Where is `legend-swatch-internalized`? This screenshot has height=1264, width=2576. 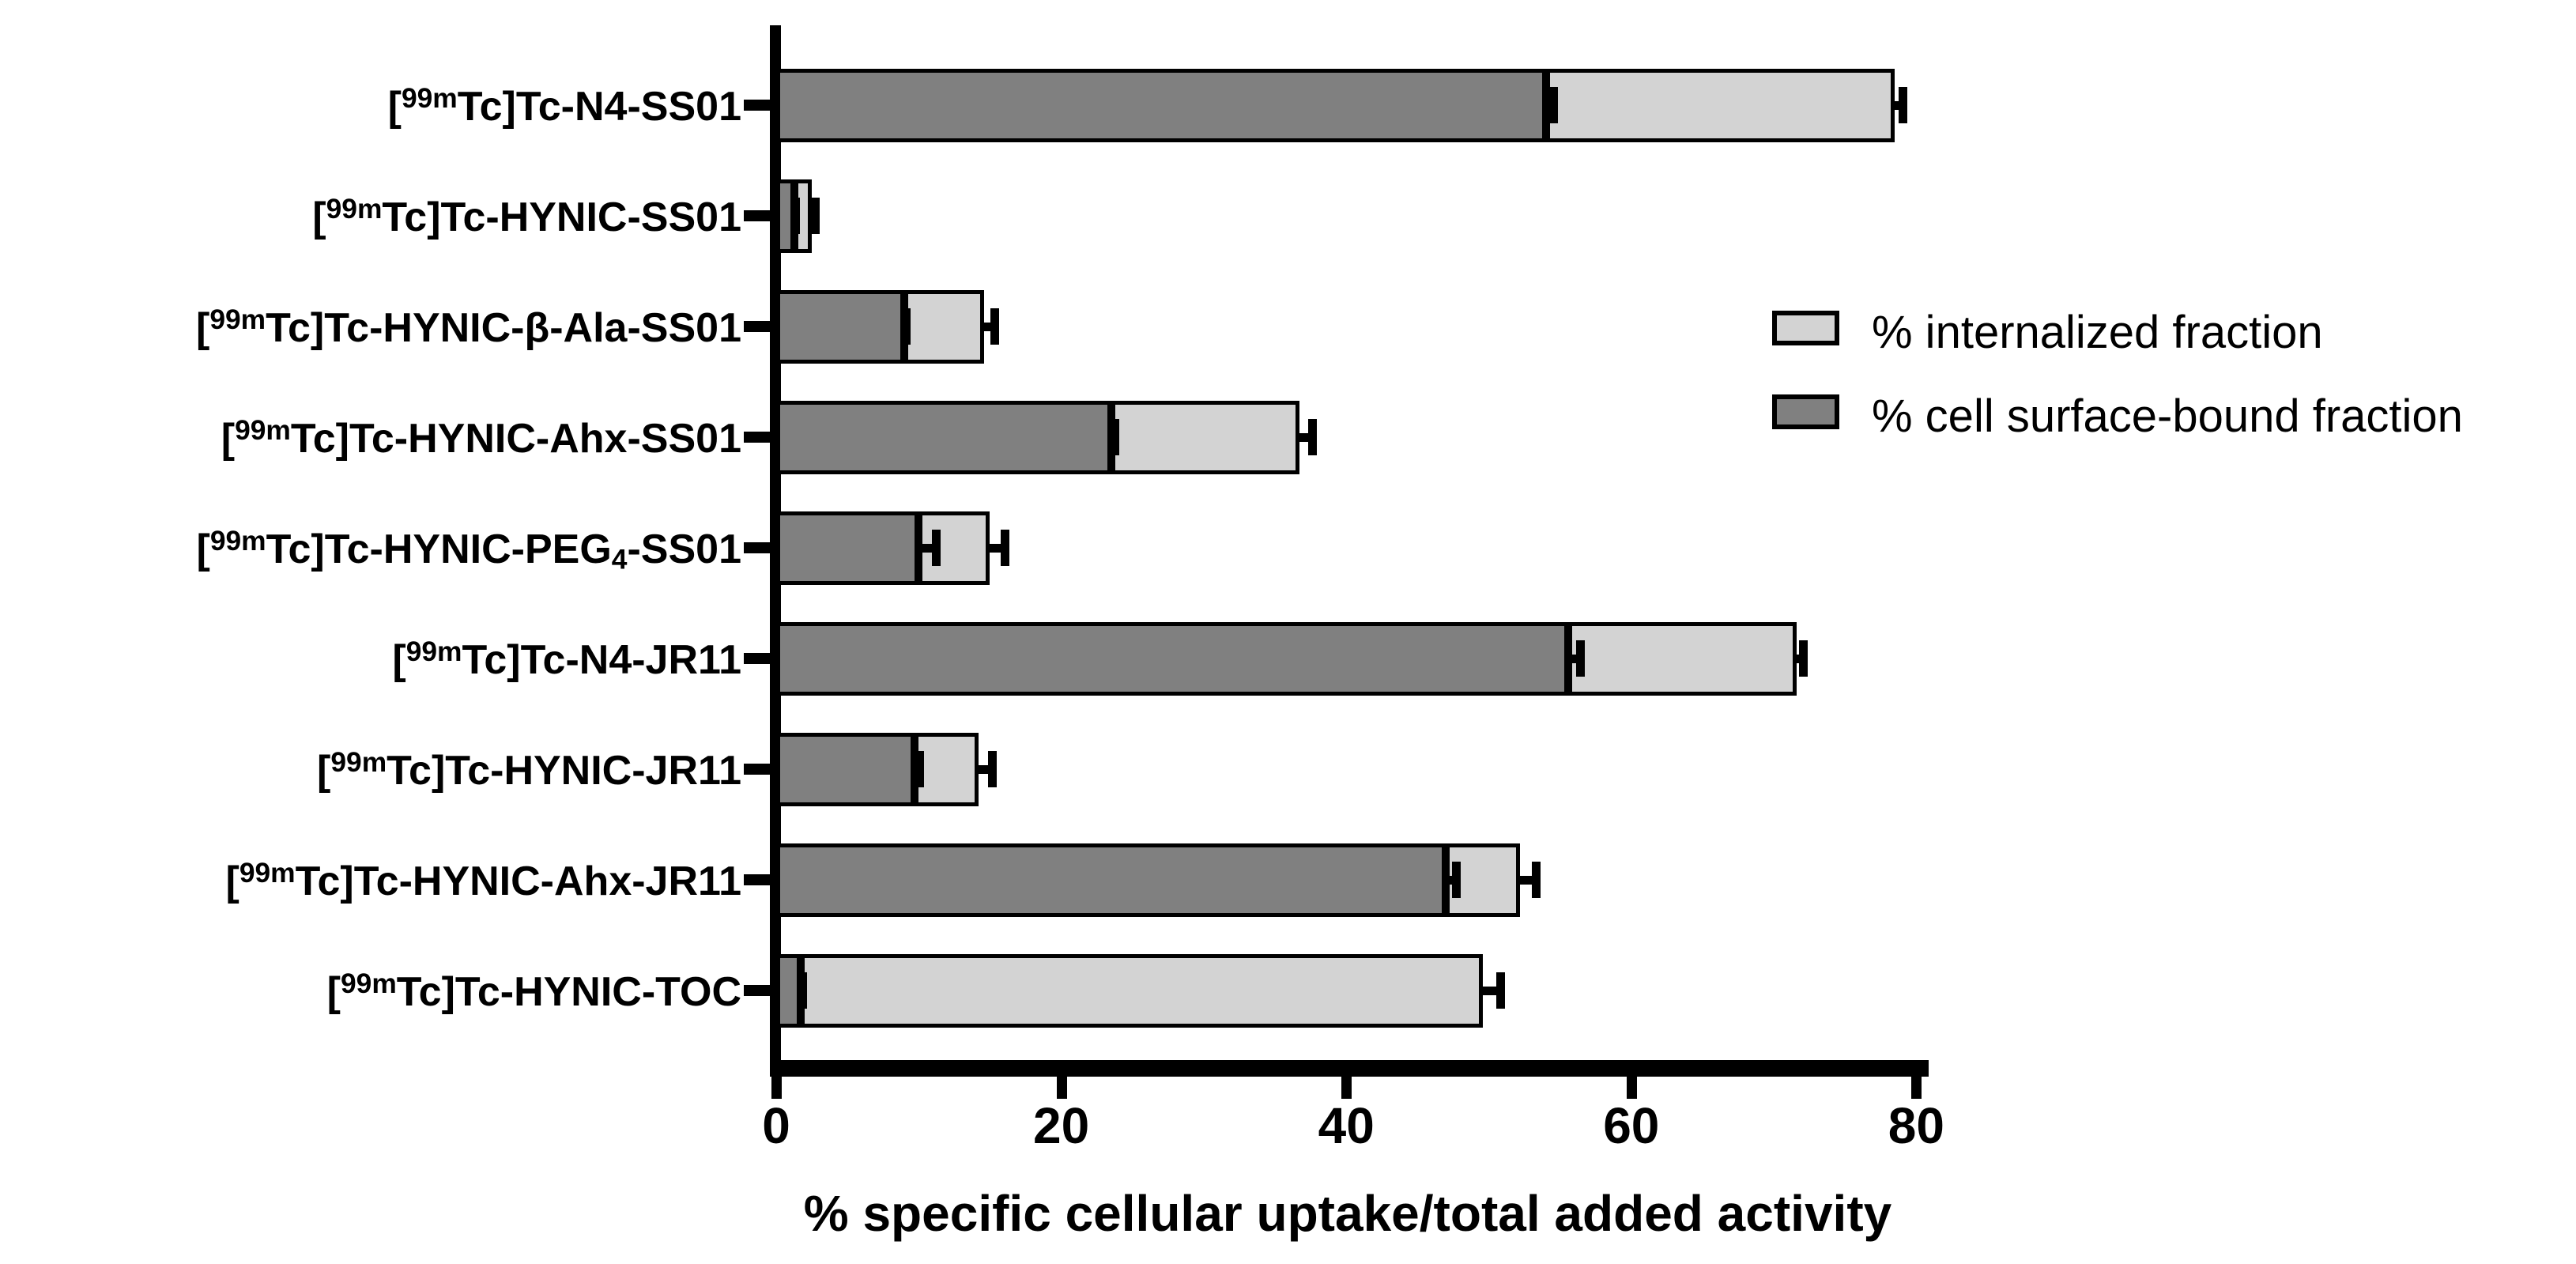 legend-swatch-internalized is located at coordinates (1805, 328).